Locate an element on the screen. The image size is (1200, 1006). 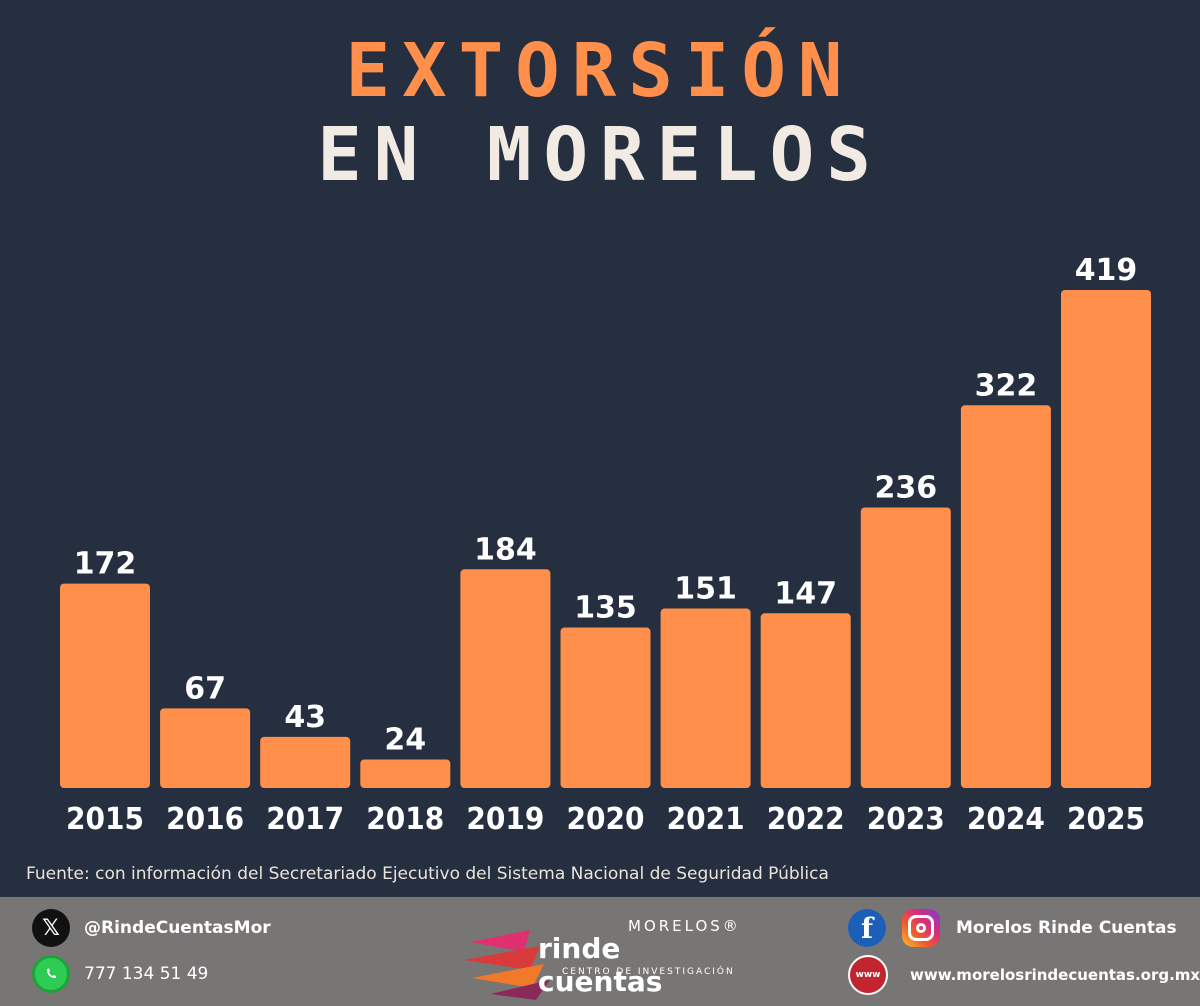
value-label-2024: 322 is located at coordinates (1006, 385).